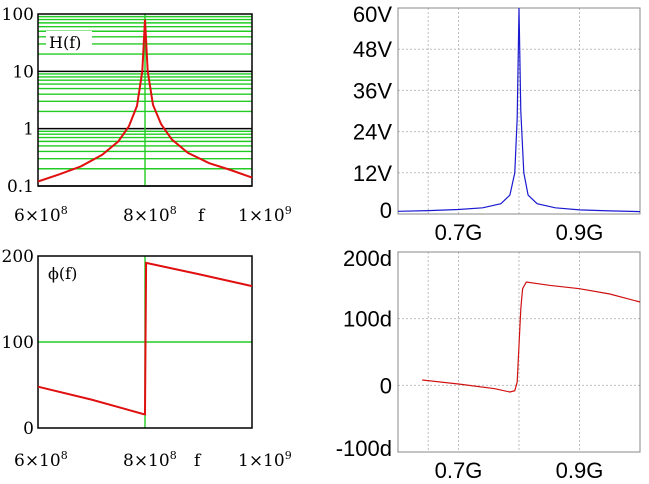 This screenshot has width=649, height=484. Describe the element at coordinates (18, 257) in the screenshot. I see `y-tick-label: 200` at that location.